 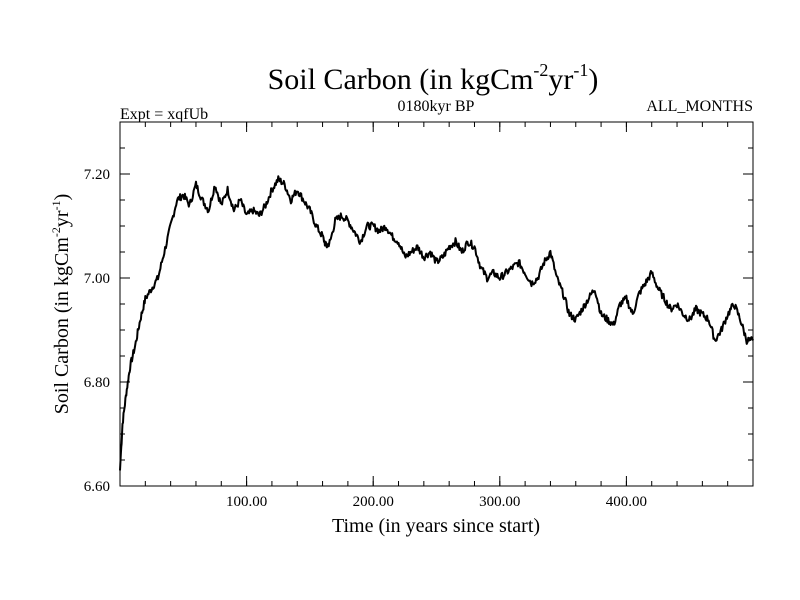 I want to click on y-axis-title-main: Soil Carbon (in kgCm, so click(x=62, y=326).